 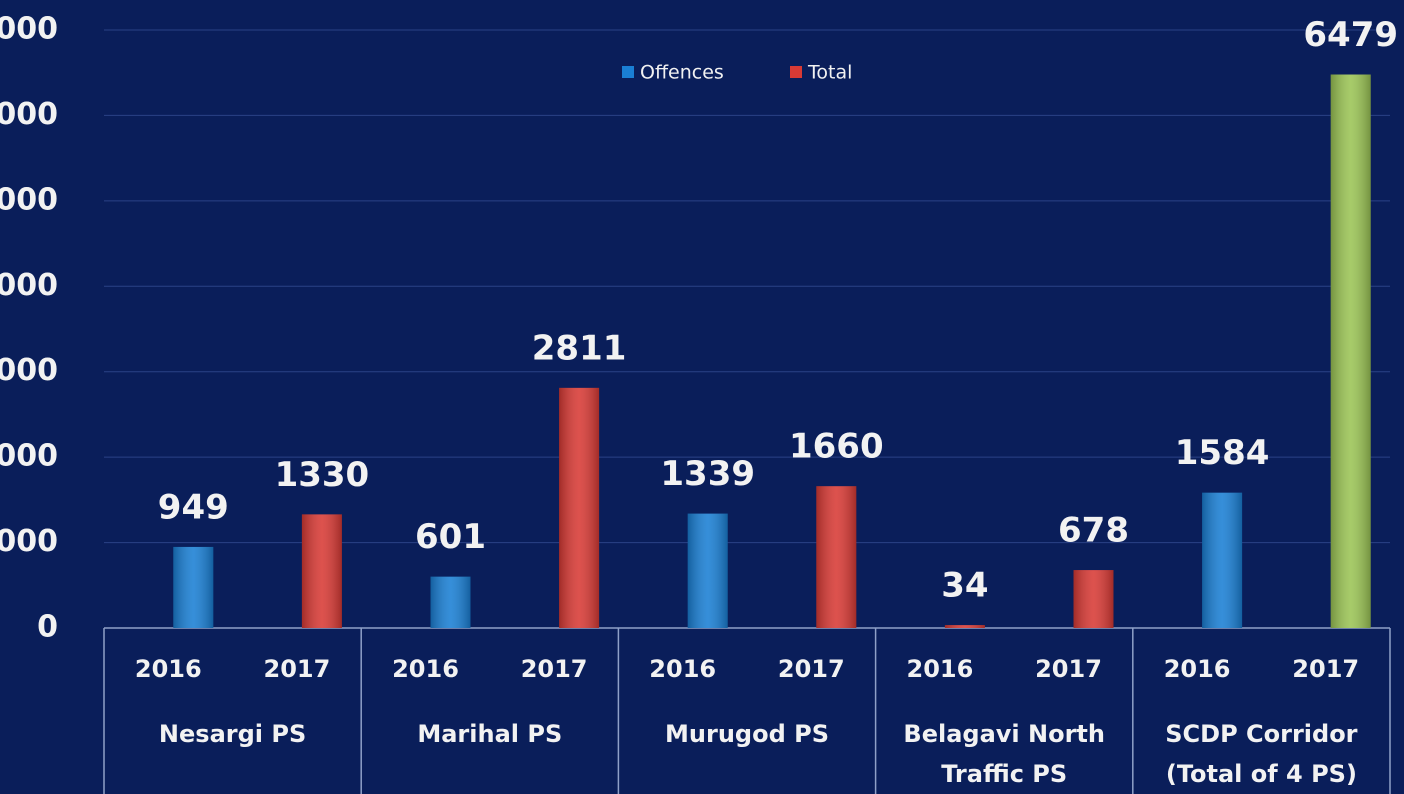 What do you see at coordinates (29, 29) in the screenshot?
I see `y-tick-label: 7000` at bounding box center [29, 29].